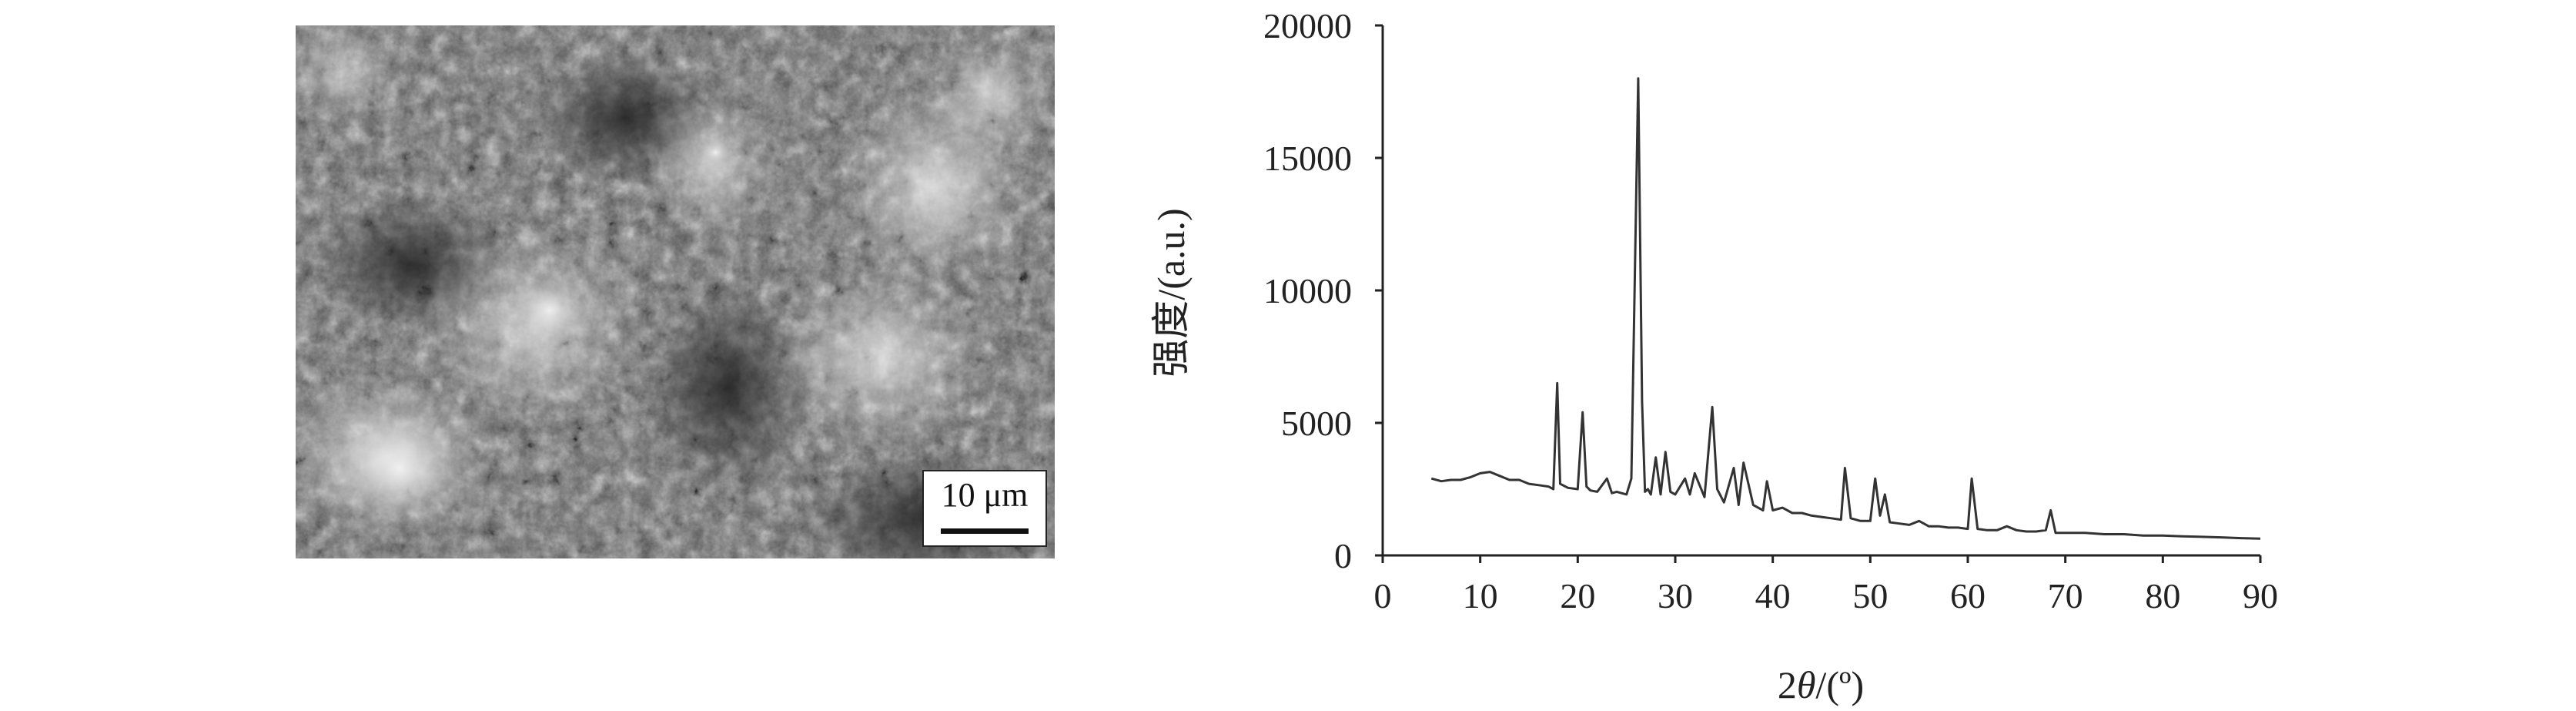 This screenshot has height=711, width=2576. What do you see at coordinates (2261, 596) in the screenshot?
I see `x-tick-label: 90` at bounding box center [2261, 596].